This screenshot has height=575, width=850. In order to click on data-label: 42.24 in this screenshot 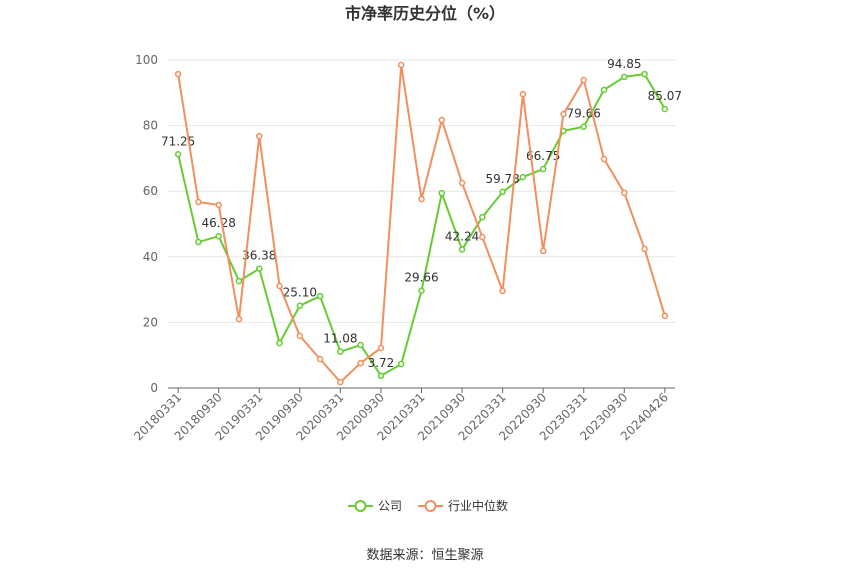, I will do `click(462, 236)`.